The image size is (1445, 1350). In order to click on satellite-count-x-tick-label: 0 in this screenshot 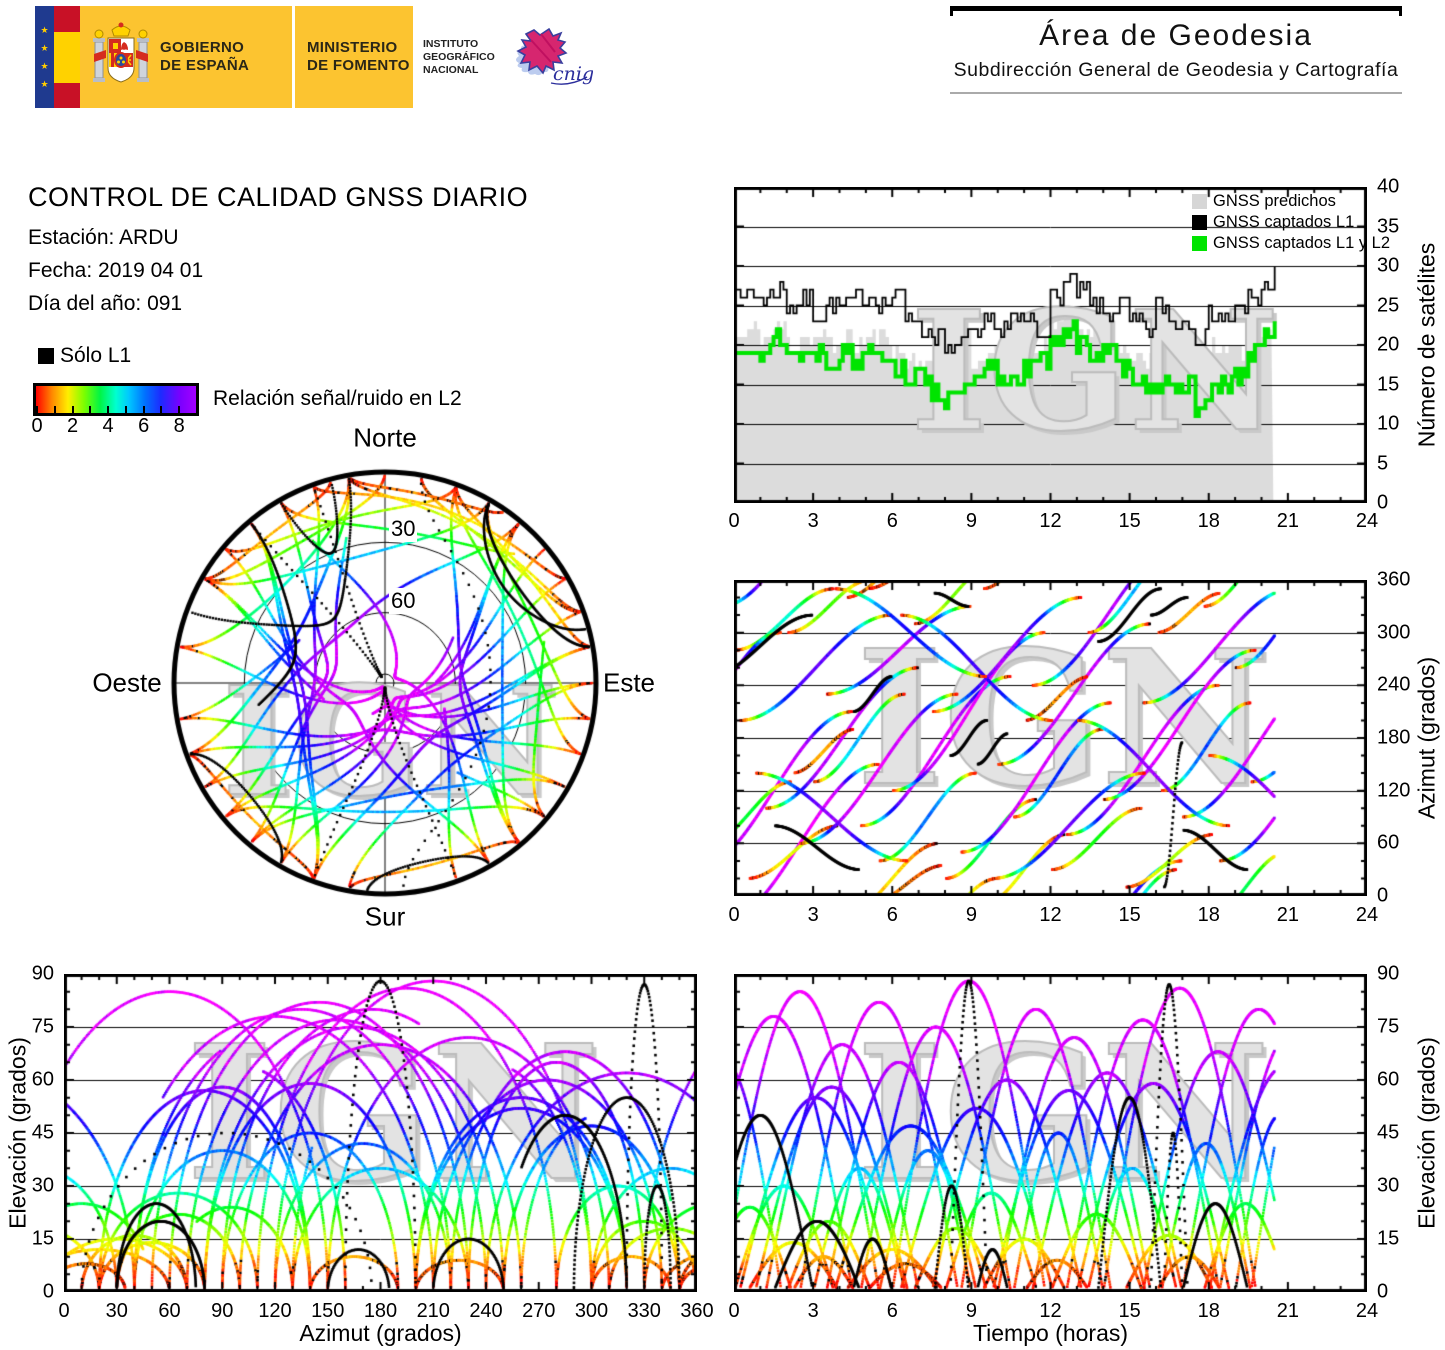, I will do `click(734, 521)`.